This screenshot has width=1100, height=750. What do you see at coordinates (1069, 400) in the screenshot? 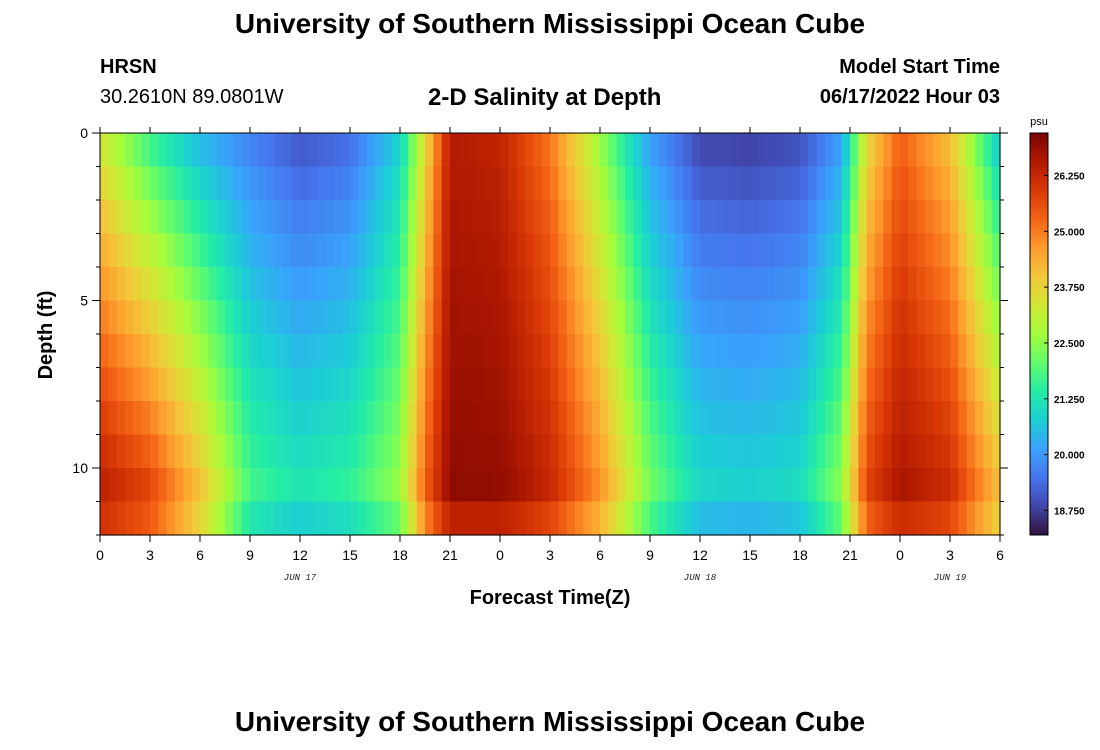
I see `colorbar-tick-label: 21.250` at bounding box center [1069, 400].